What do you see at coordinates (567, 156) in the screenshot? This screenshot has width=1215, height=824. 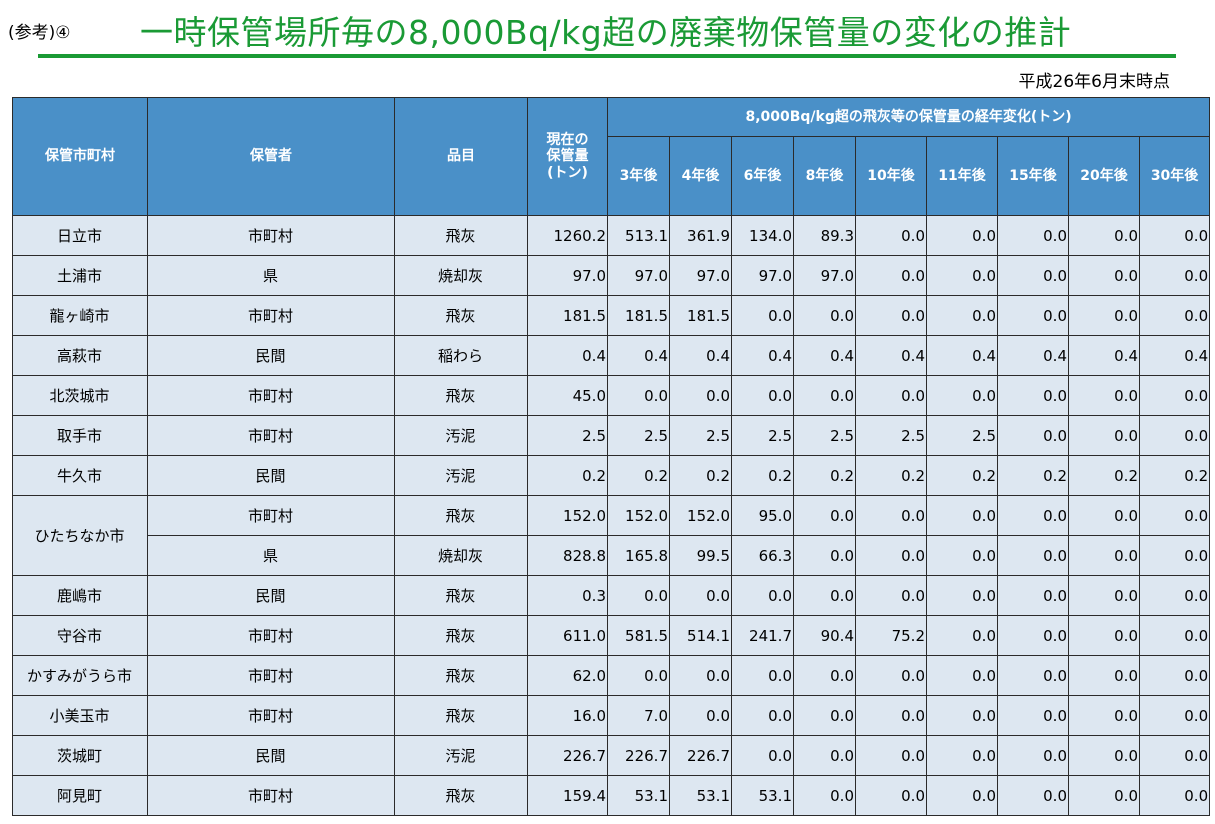 I see `column-header-current-amount: 現在の 保管量 (トン)` at bounding box center [567, 156].